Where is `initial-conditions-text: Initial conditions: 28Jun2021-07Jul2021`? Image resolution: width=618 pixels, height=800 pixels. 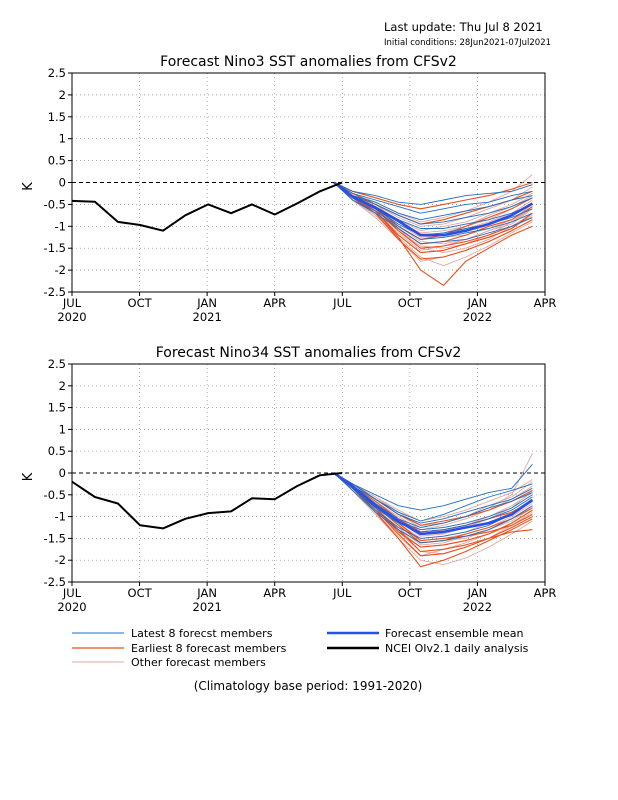
initial-conditions-text: Initial conditions: 28Jun2021-07Jul2021 is located at coordinates (467, 43).